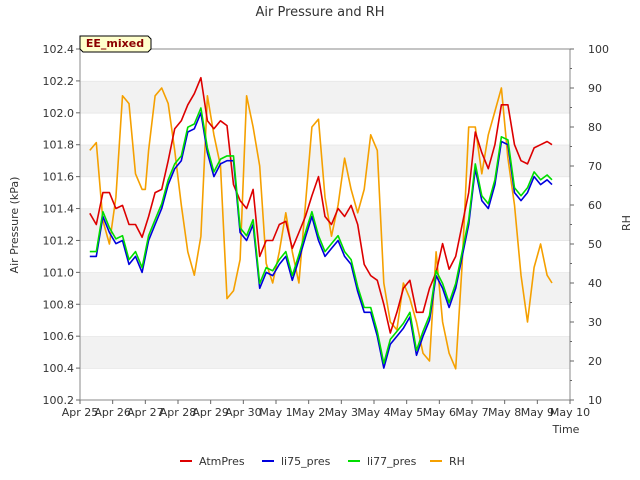  What do you see at coordinates (319, 12) in the screenshot?
I see `chart-title: Air Pressure and RH` at bounding box center [319, 12].